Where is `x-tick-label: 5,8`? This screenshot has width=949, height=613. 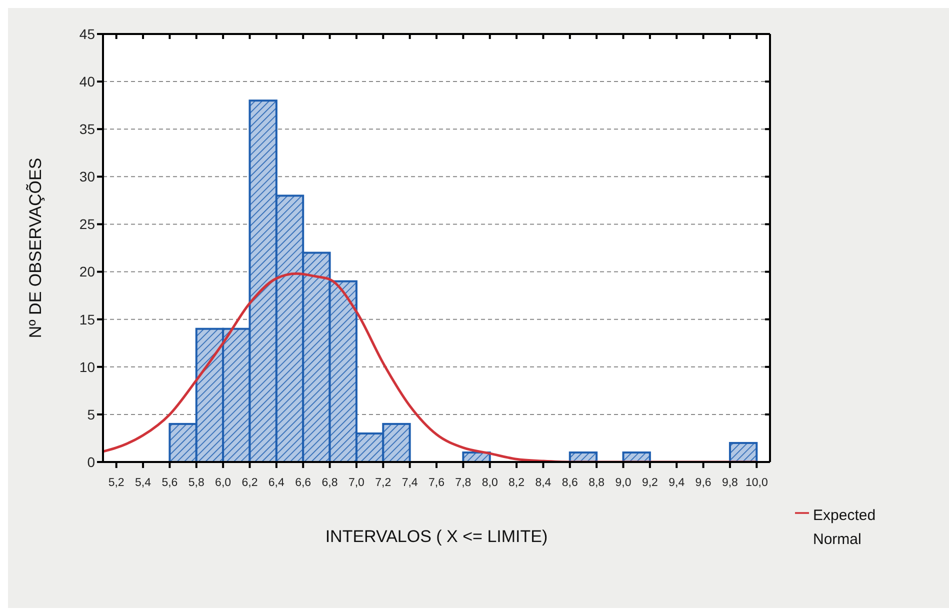 x-tick-label: 5,8 is located at coordinates (196, 483).